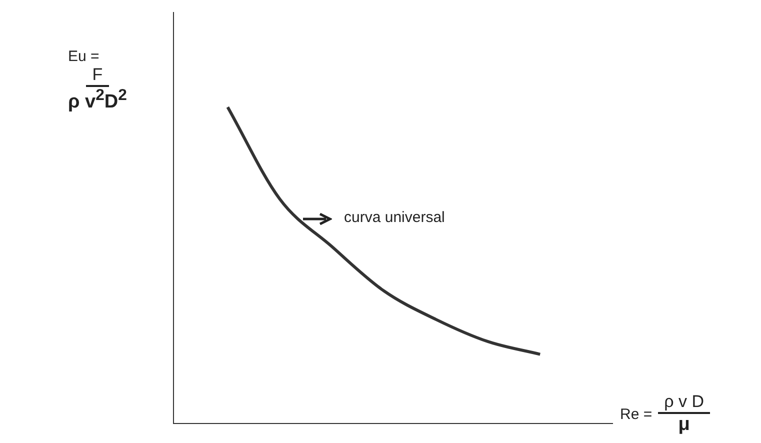  Describe the element at coordinates (97, 81) in the screenshot. I see `y-axis-title: Eu = F ρ v$^{2}$D$^{2}$` at that location.